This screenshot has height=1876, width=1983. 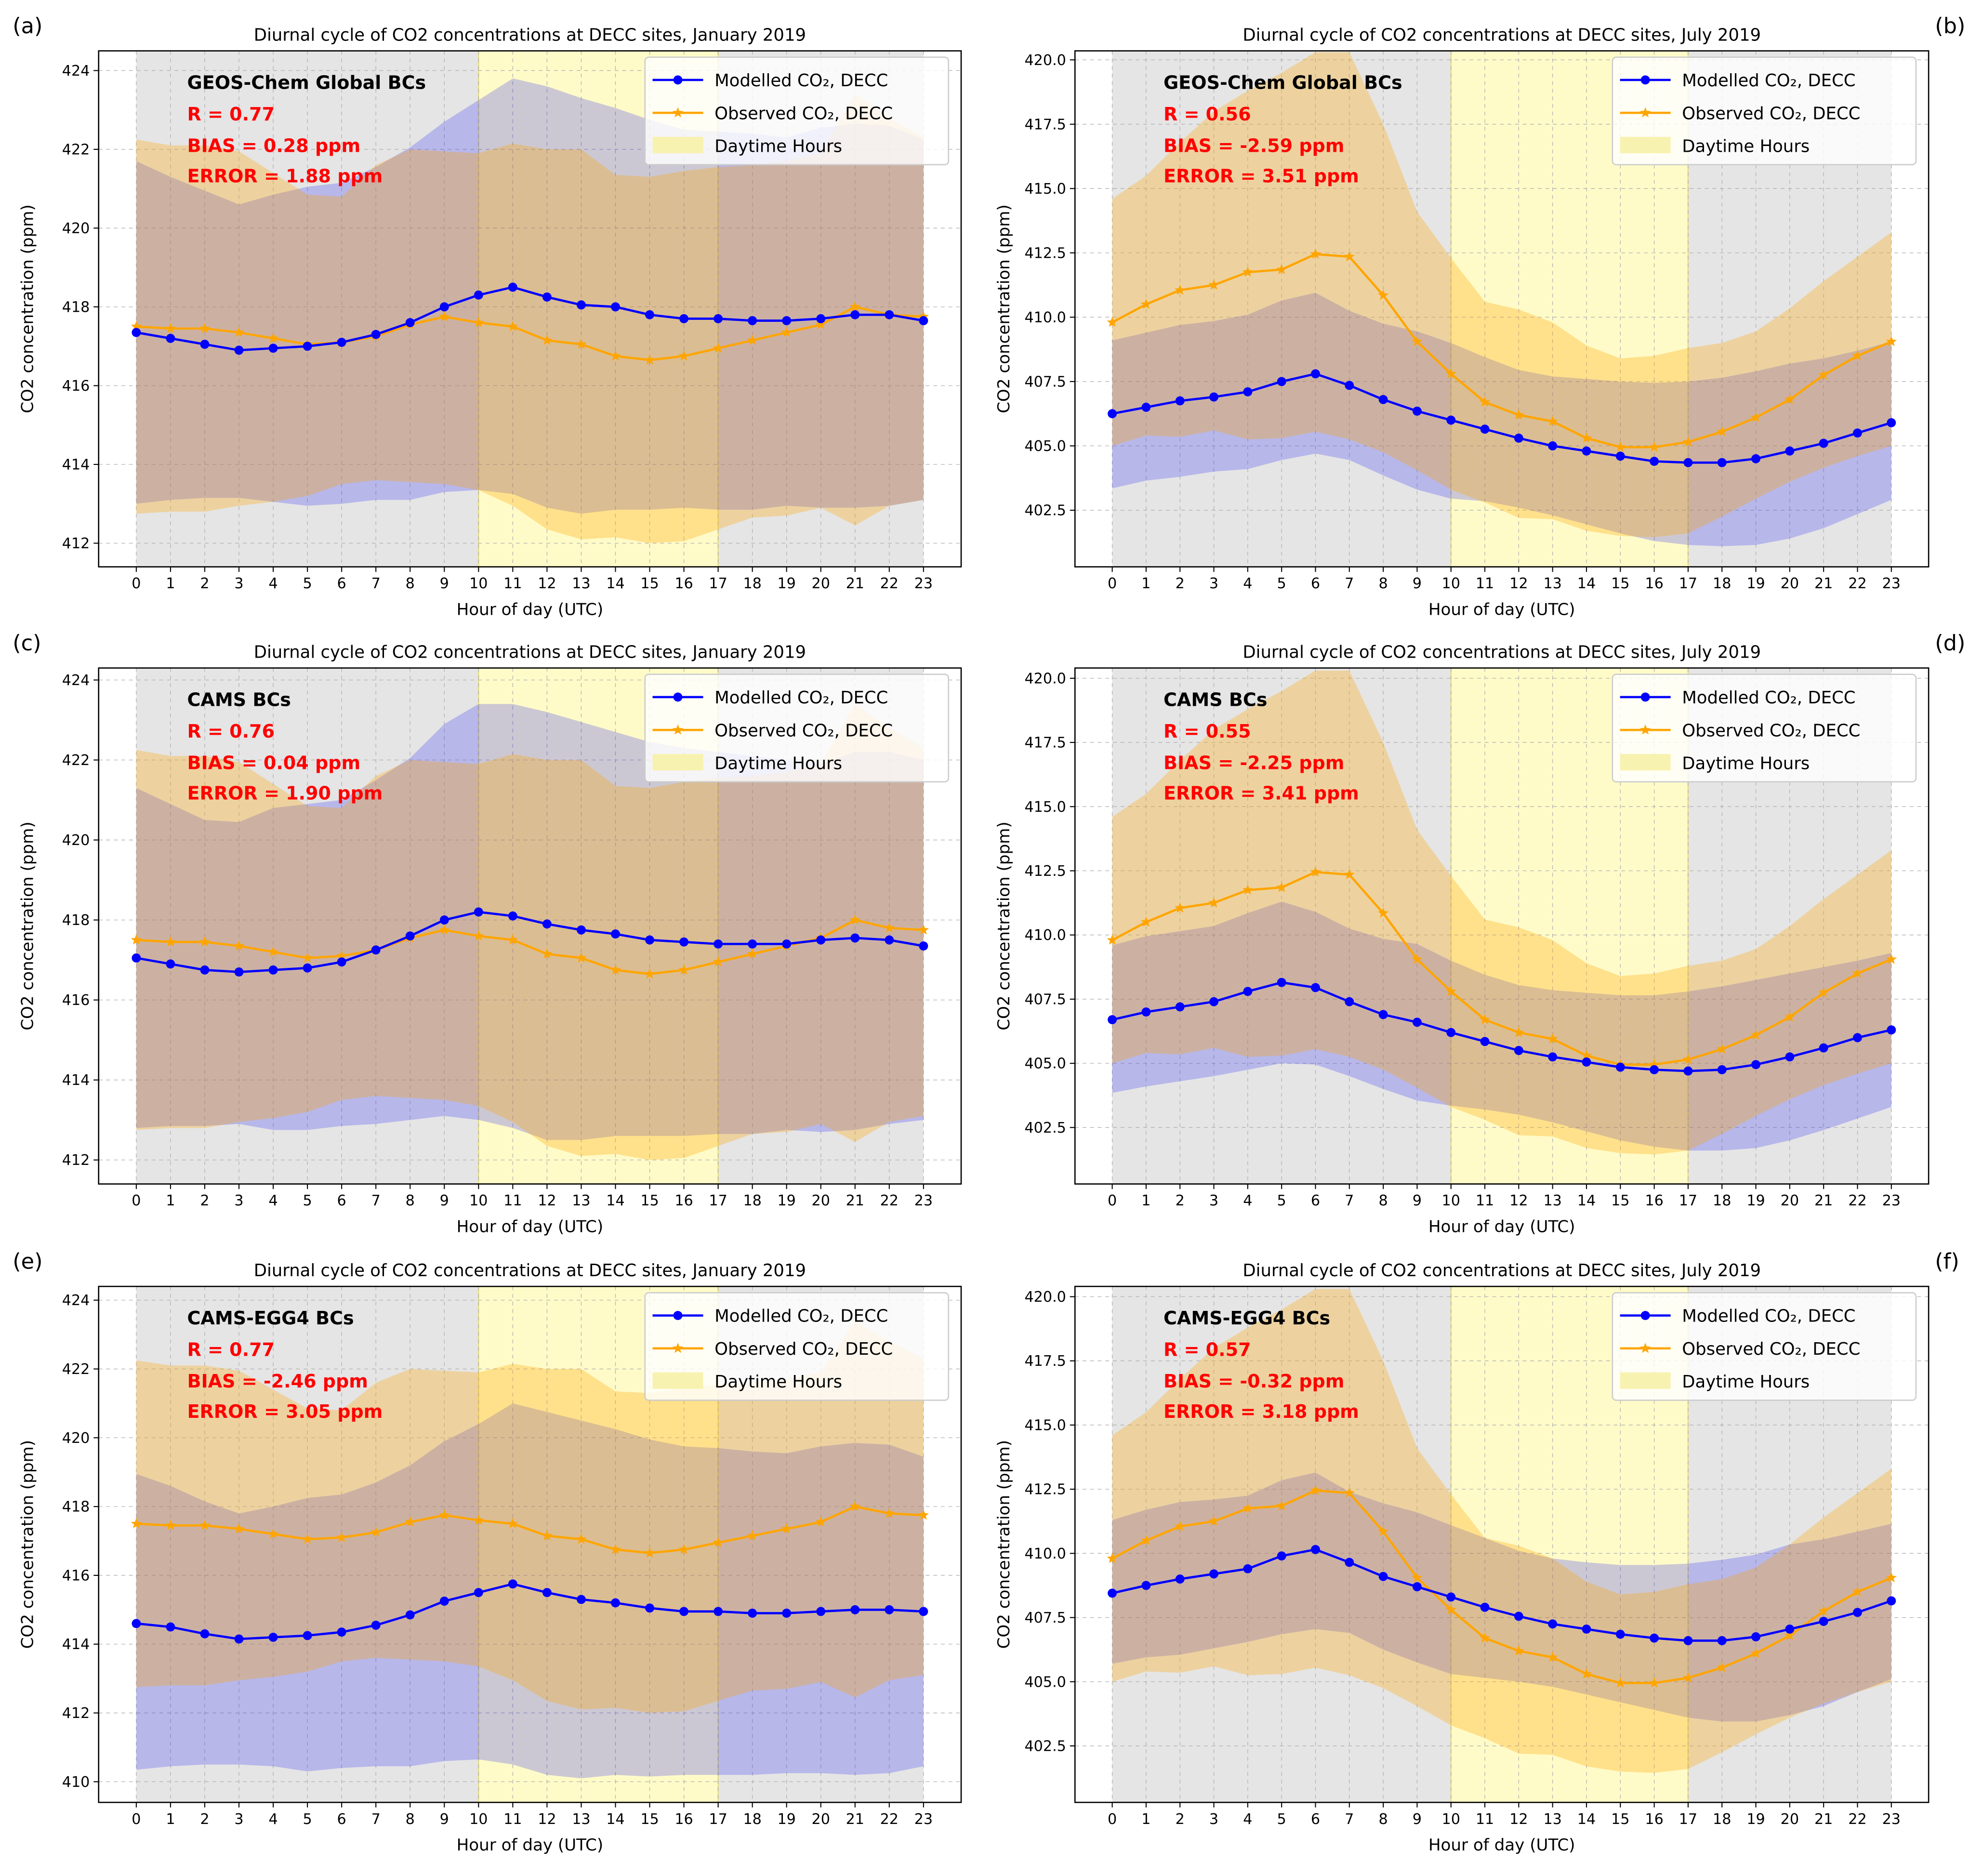 I want to click on y-tick-label: 410, so click(x=76, y=1782).